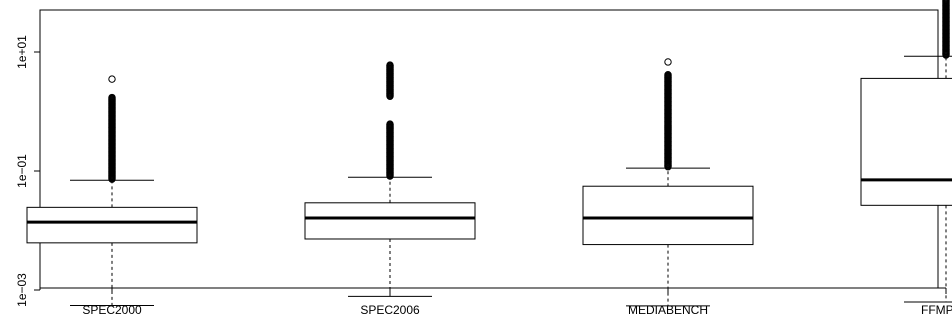 The height and width of the screenshot is (324, 952). What do you see at coordinates (517, 302) in the screenshot?
I see `x-axis: SPEC2000 SPEC2006 MEDIABENCH FFMPEG` at bounding box center [517, 302].